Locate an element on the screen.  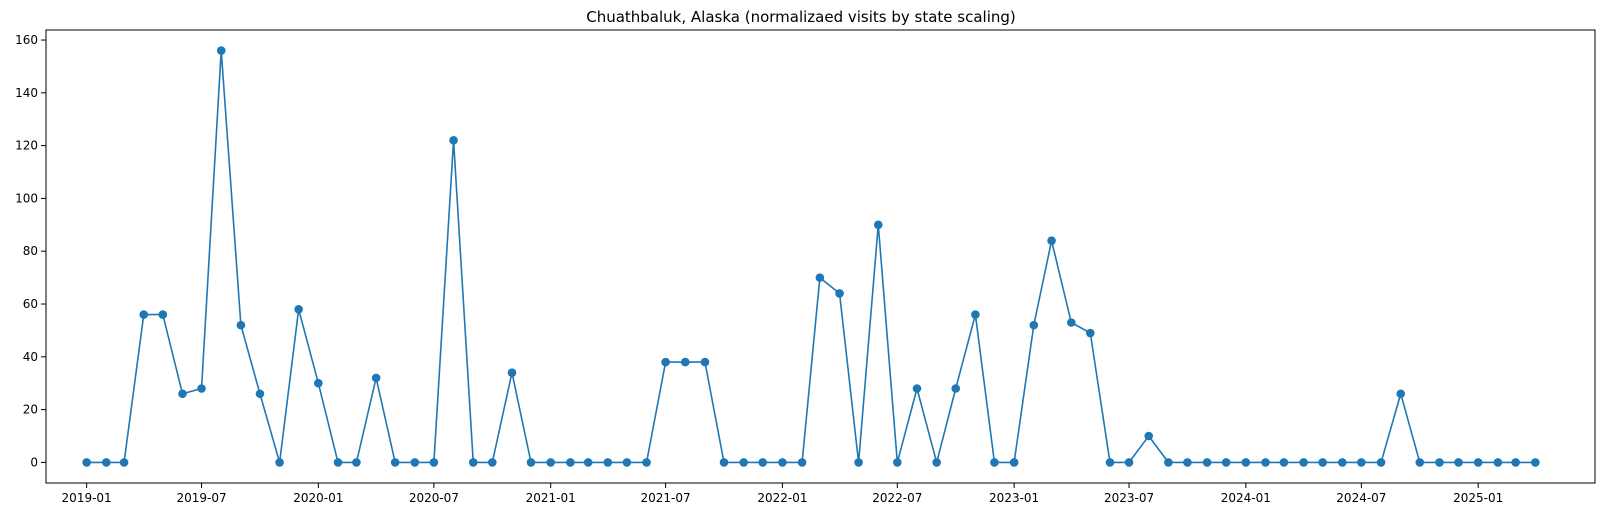
x-tick-label: 2020-01 is located at coordinates (318, 498).